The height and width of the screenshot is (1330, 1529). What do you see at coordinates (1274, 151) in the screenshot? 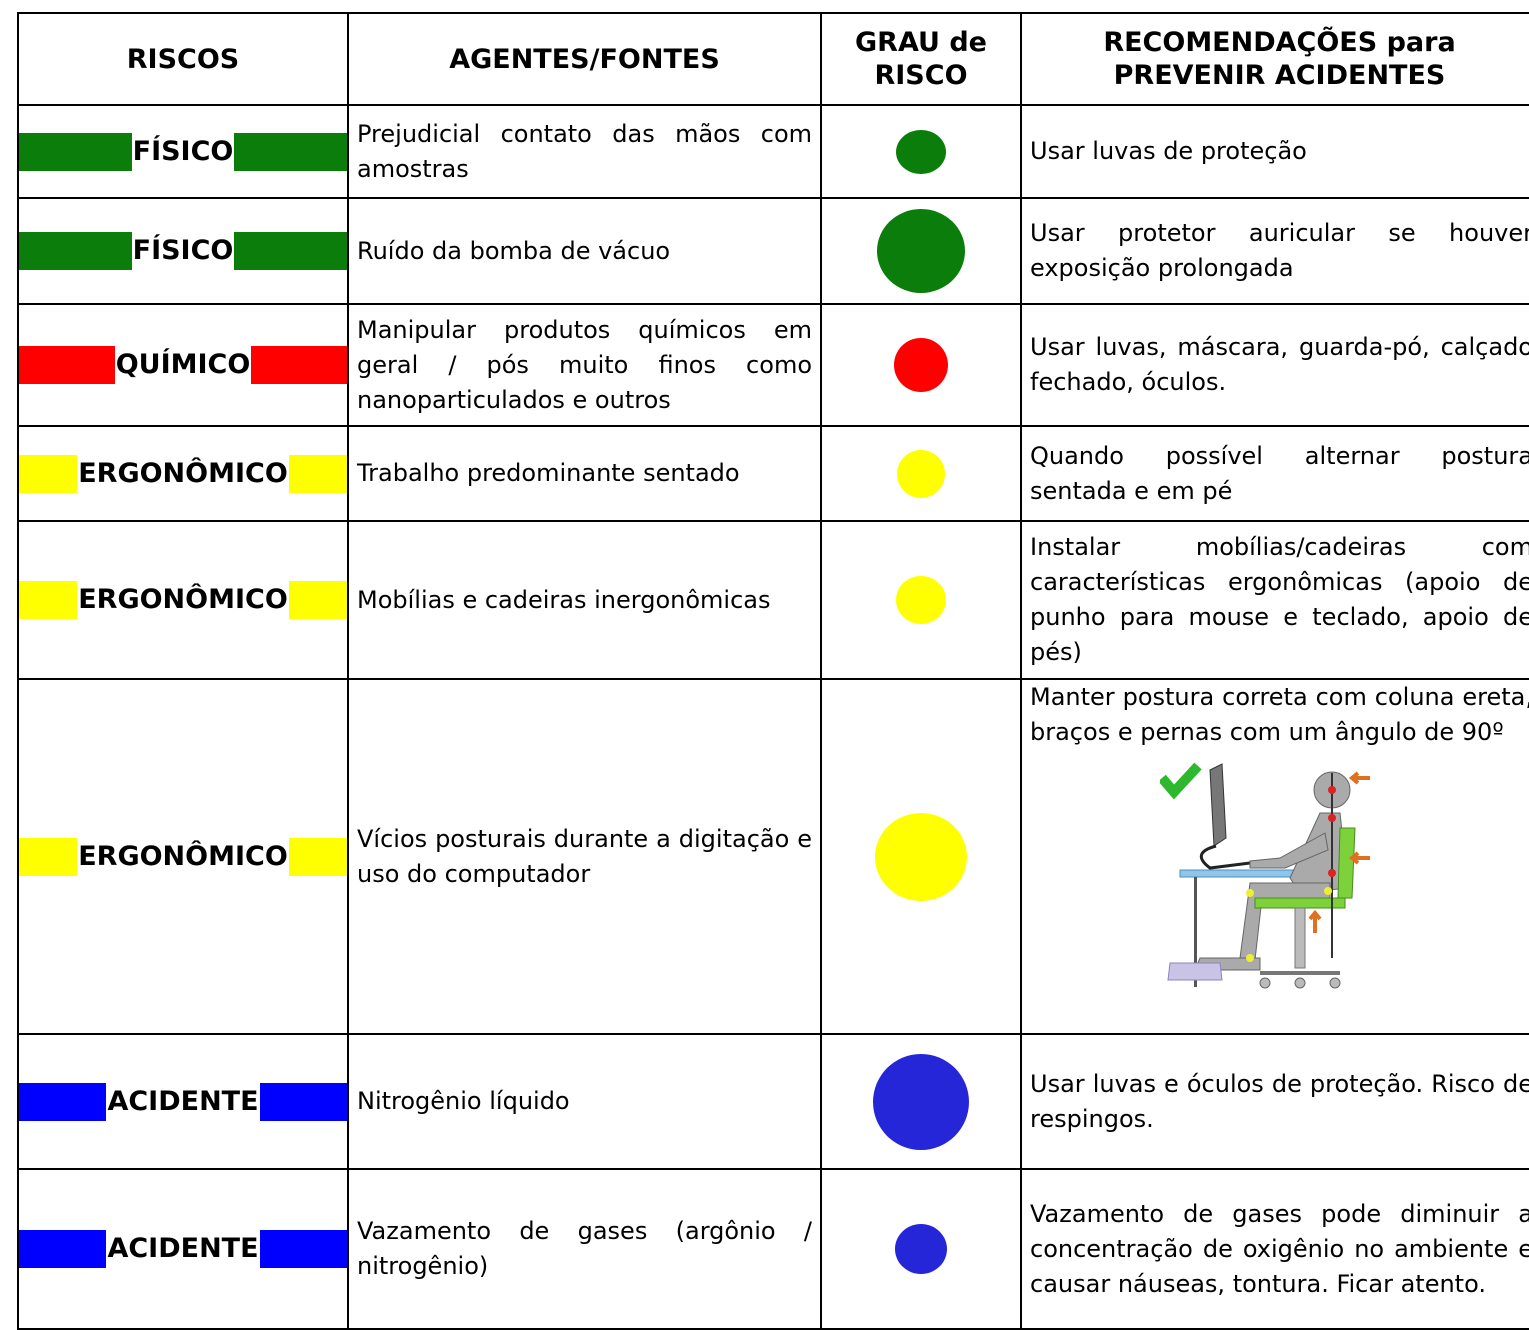
I see `recommendation: Usar luvas de proteção` at bounding box center [1274, 151].